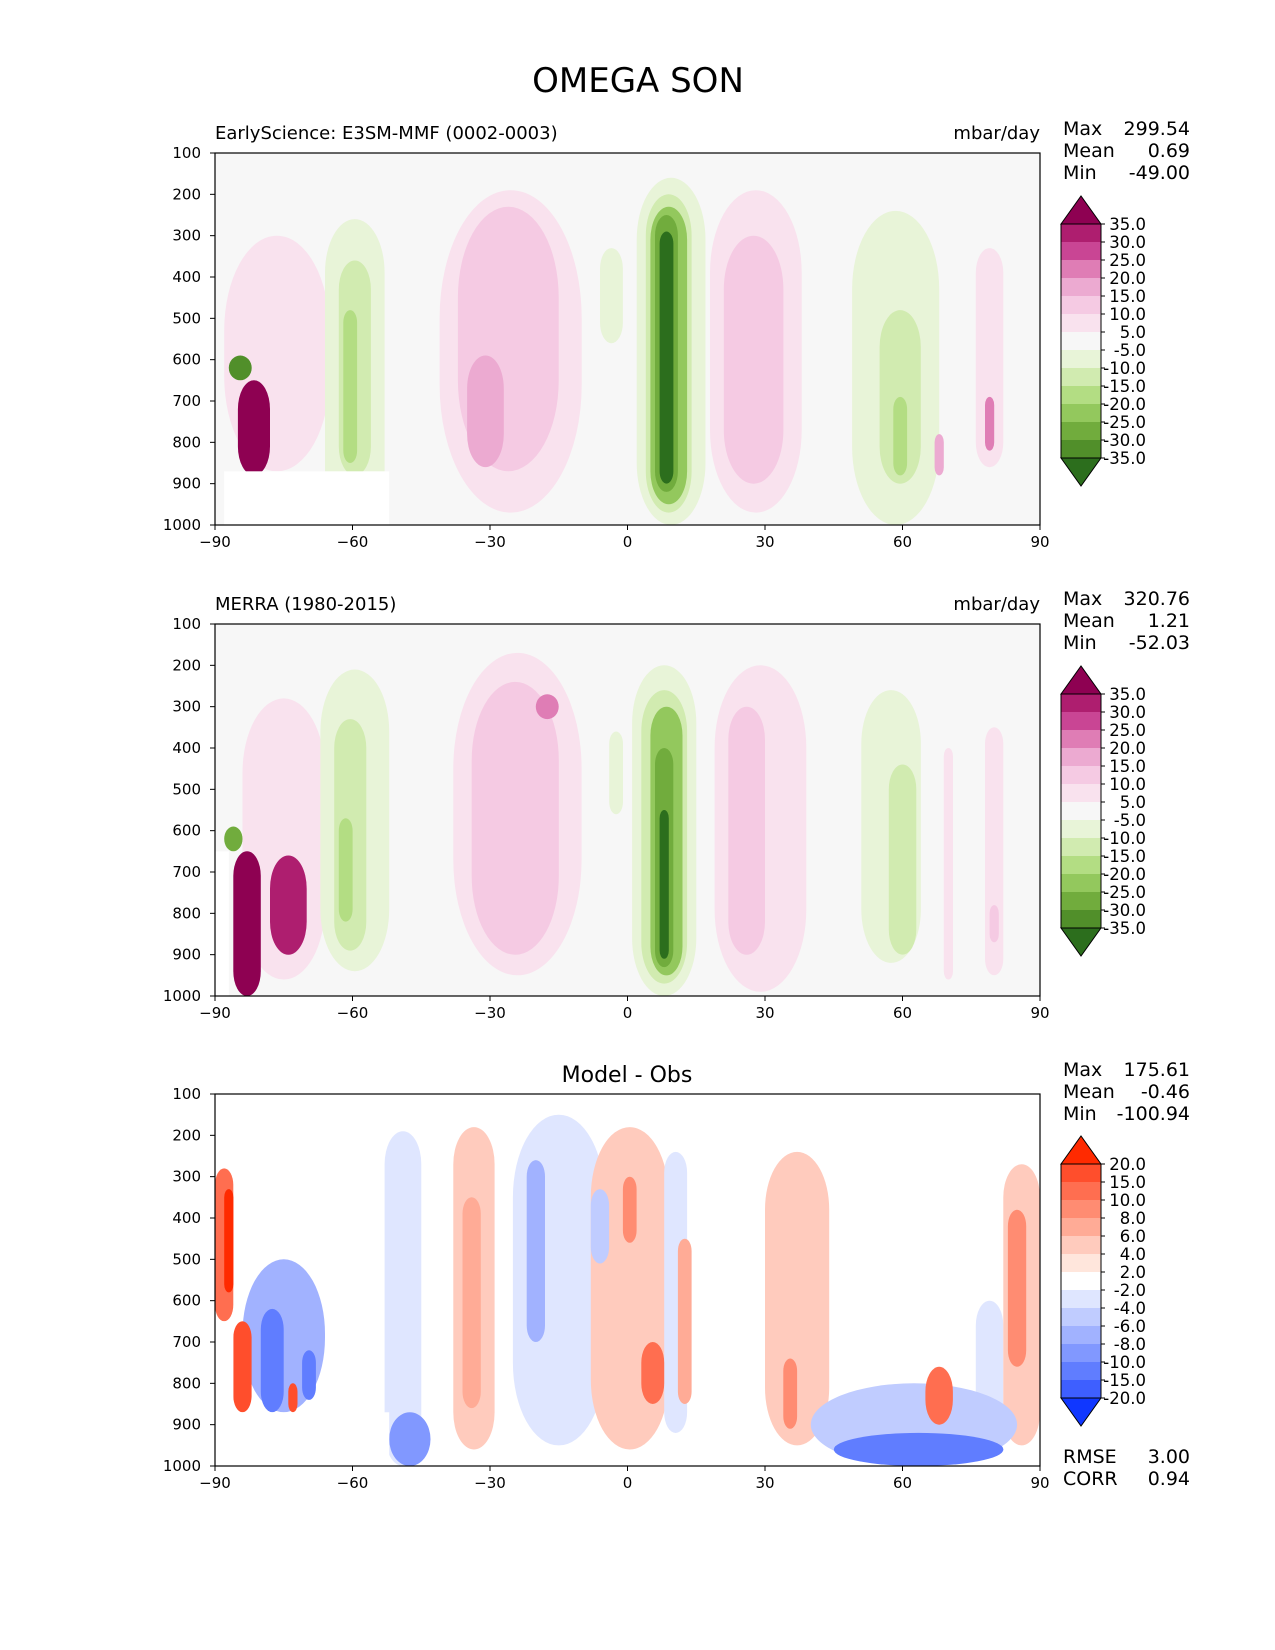 This screenshot has height=1650, width=1275. I want to click on x-tick-label: −90, so click(215, 1013).